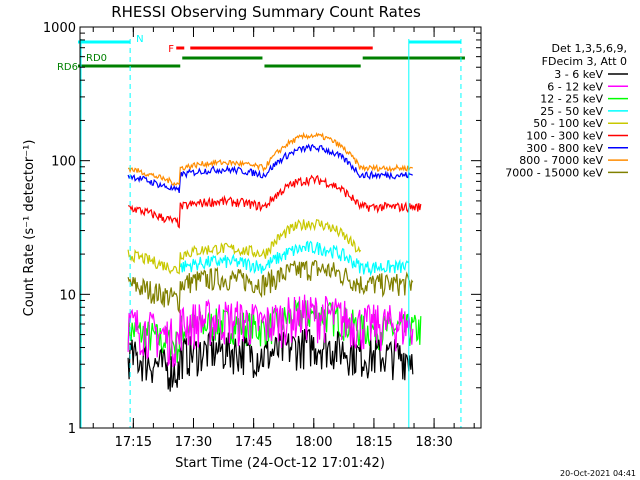 The width and height of the screenshot is (640, 480). I want to click on y-axis-label: Count Rate (s⁻¹ detector⁻¹), so click(29, 228).